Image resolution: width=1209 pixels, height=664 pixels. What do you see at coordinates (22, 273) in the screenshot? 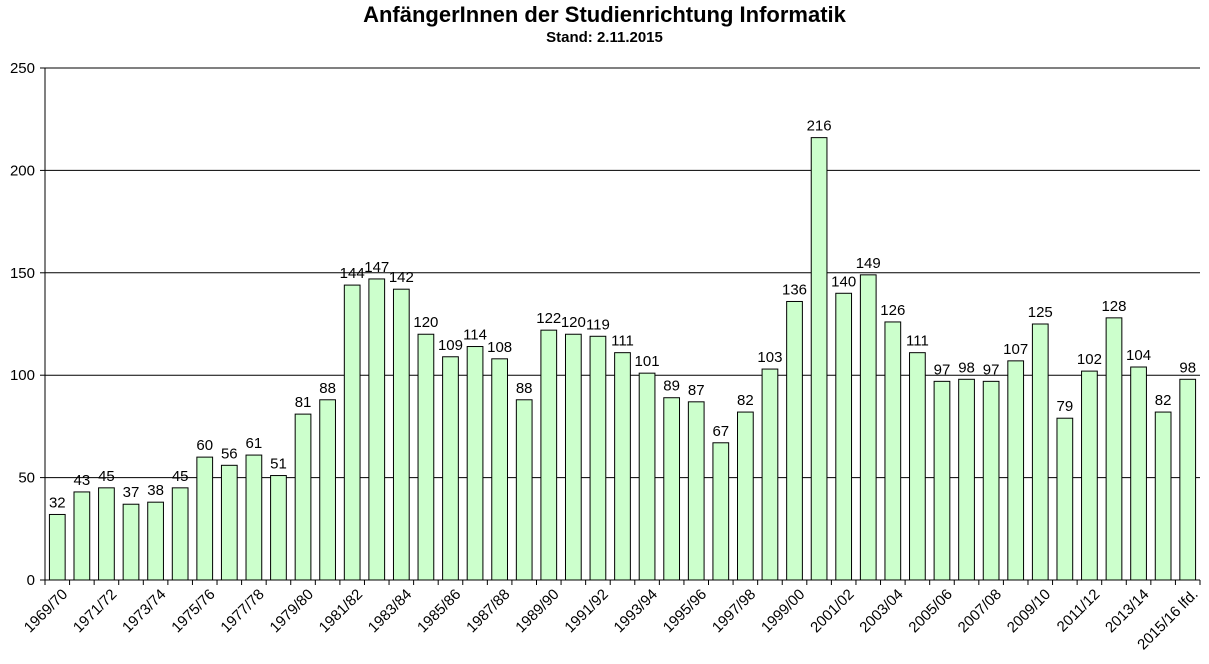
I see `y-tick-label: 150` at bounding box center [22, 273].